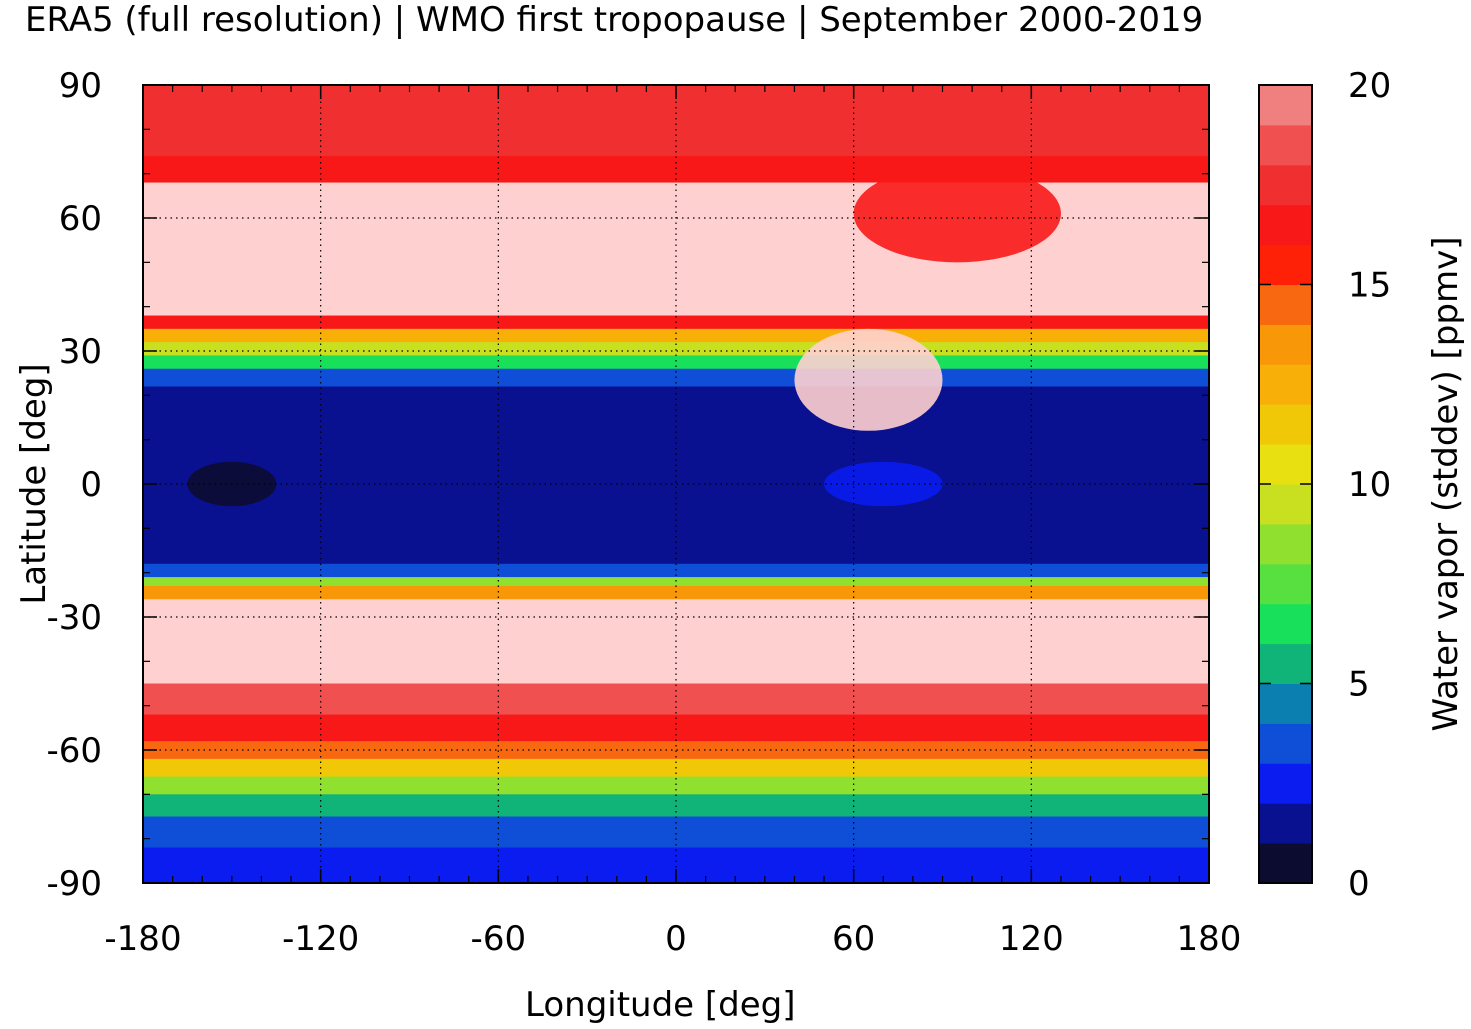 The height and width of the screenshot is (1029, 1471). I want to click on y-tick-label: 30, so click(80, 352).